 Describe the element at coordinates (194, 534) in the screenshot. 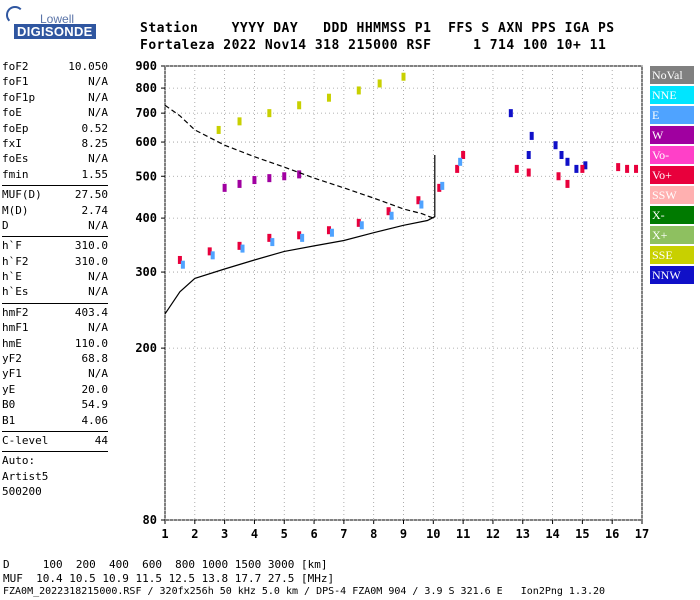

I see `x-tick-label: 2` at that location.